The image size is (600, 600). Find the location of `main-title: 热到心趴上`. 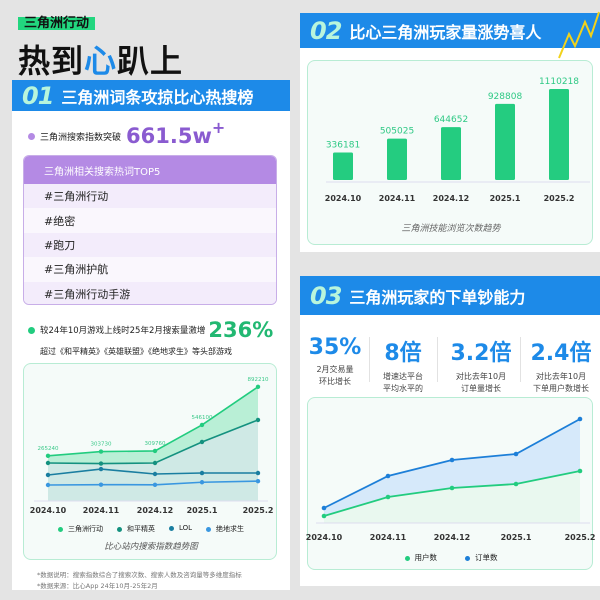

main-title: 热到心趴上 is located at coordinates (100, 59).